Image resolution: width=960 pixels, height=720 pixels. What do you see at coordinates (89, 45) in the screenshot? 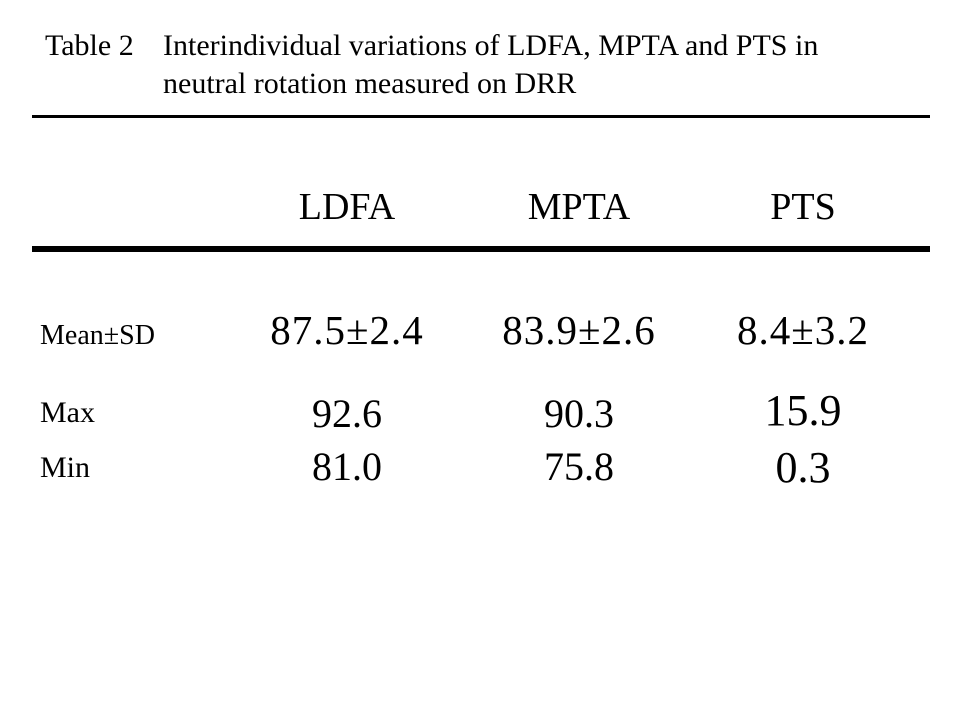
I see `table-number-label: Table 2` at bounding box center [89, 45].